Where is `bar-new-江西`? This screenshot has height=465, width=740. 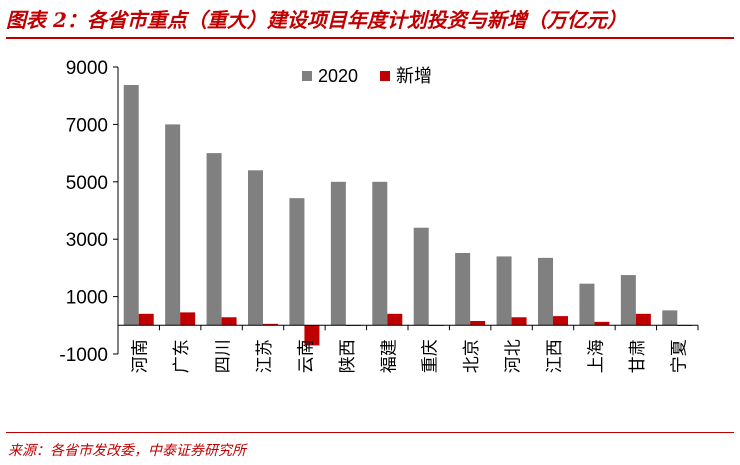 bar-new-江西 is located at coordinates (560, 321).